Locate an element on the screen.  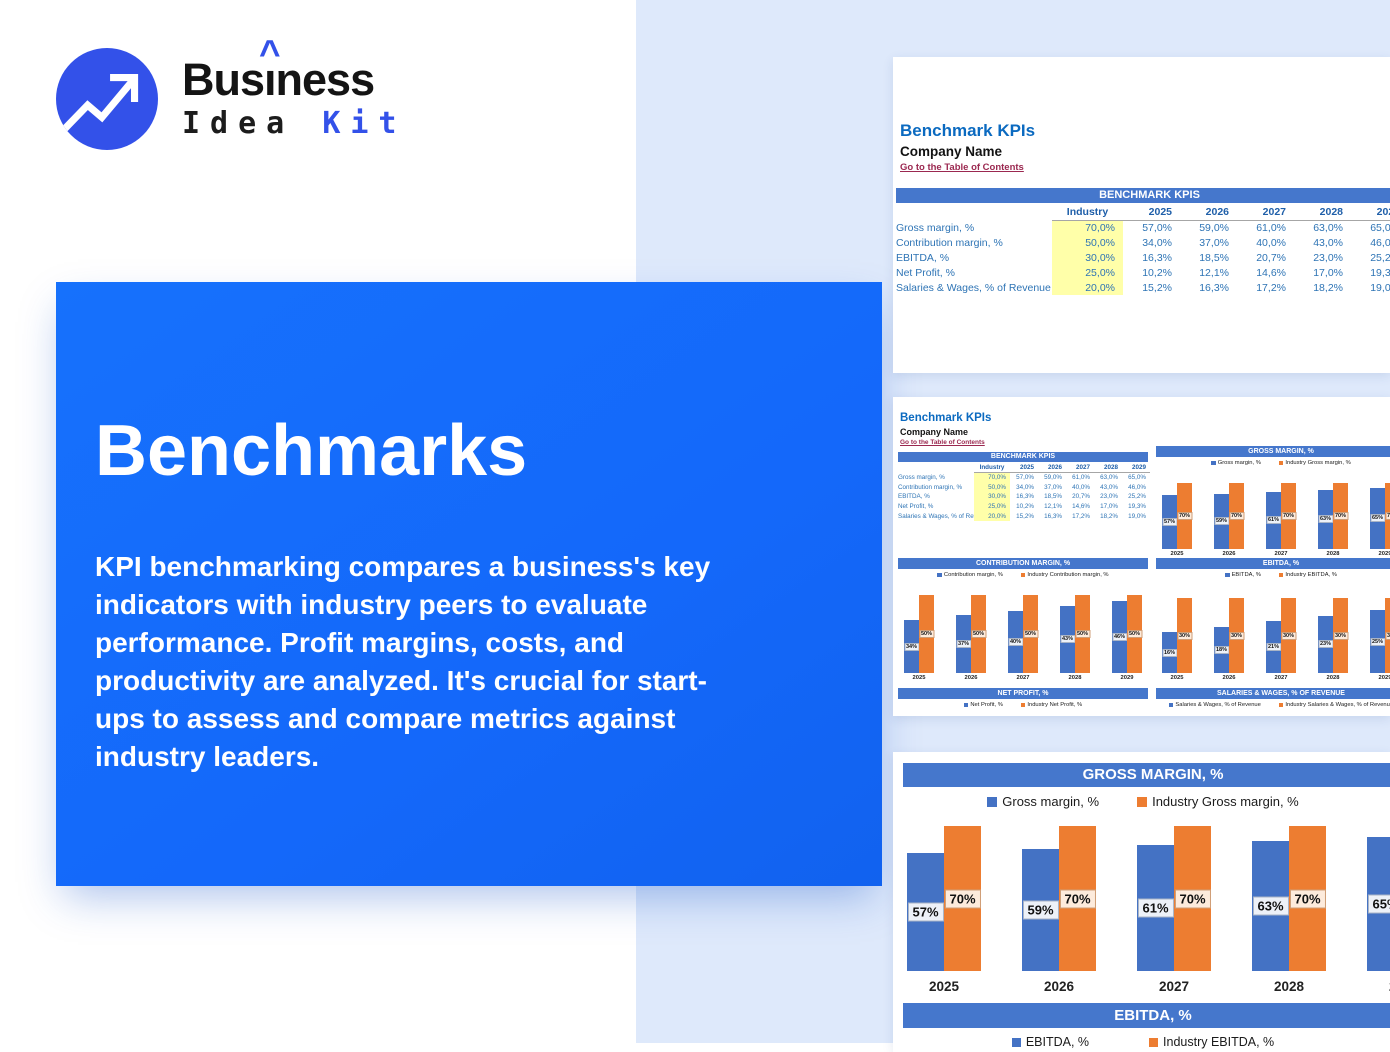
company-bar: 37% is located at coordinates (963, 644).